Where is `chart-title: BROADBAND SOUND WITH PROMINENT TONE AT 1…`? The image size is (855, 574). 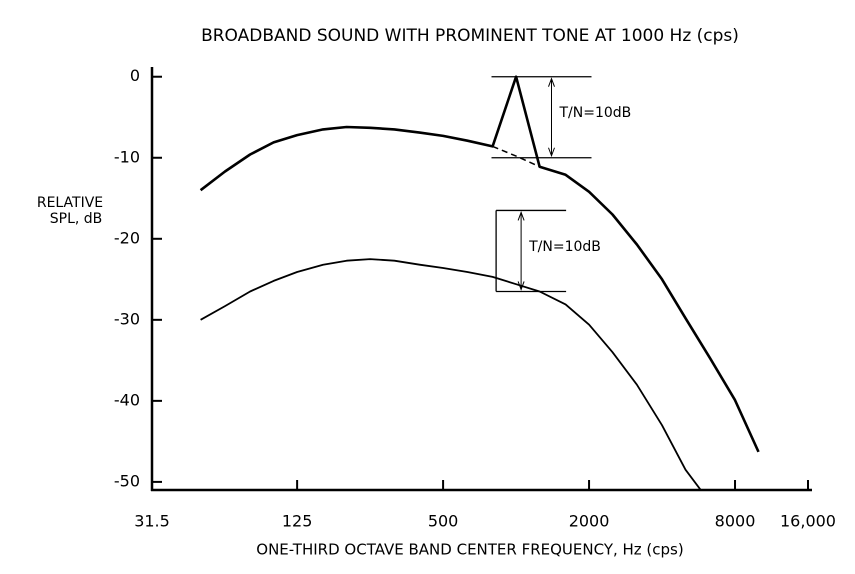 chart-title: BROADBAND SOUND WITH PROMINENT TONE AT 1… is located at coordinates (470, 36).